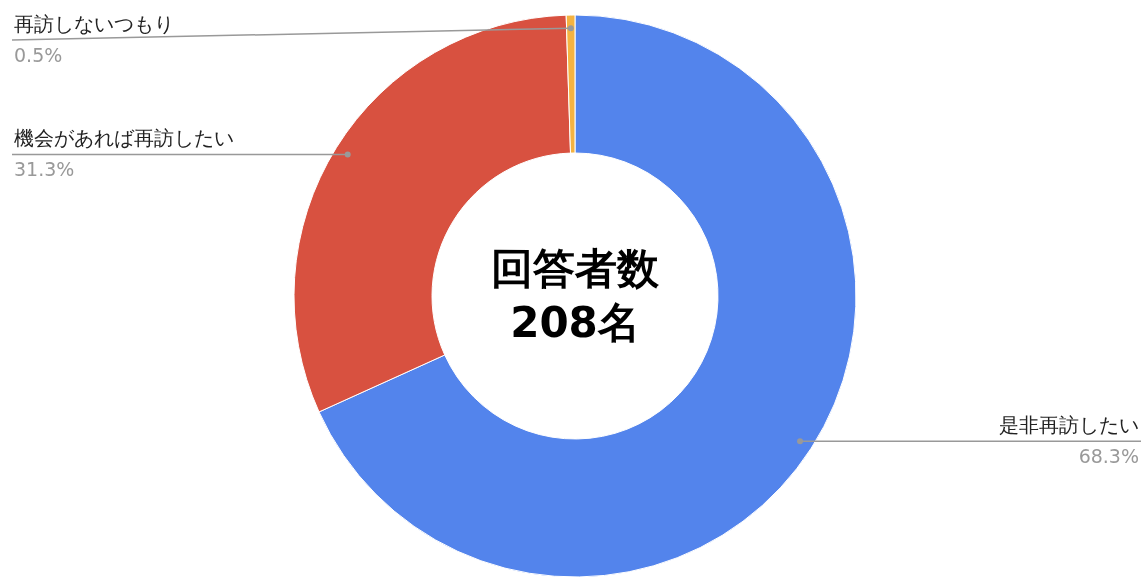 The width and height of the screenshot is (1143, 577). Describe the element at coordinates (124, 138) in the screenshot. I see `slice-label: 機会があれば再訪したい` at that location.